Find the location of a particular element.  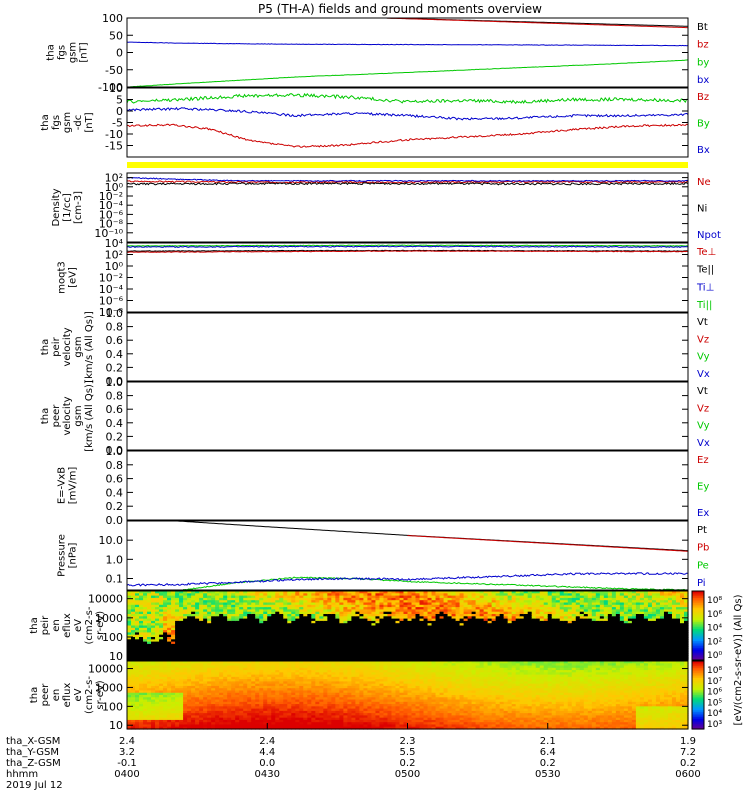

y-tick-label: 1.0 is located at coordinates (115, 559).